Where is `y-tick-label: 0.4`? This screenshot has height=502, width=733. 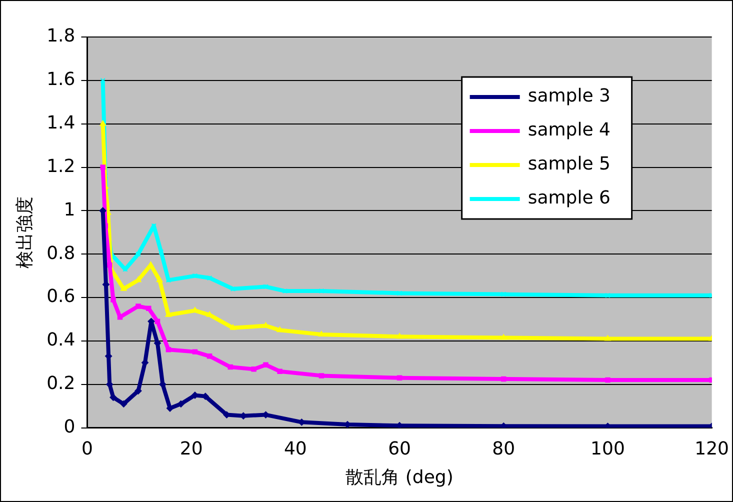
y-tick-label: 0.4 is located at coordinates (61, 340).